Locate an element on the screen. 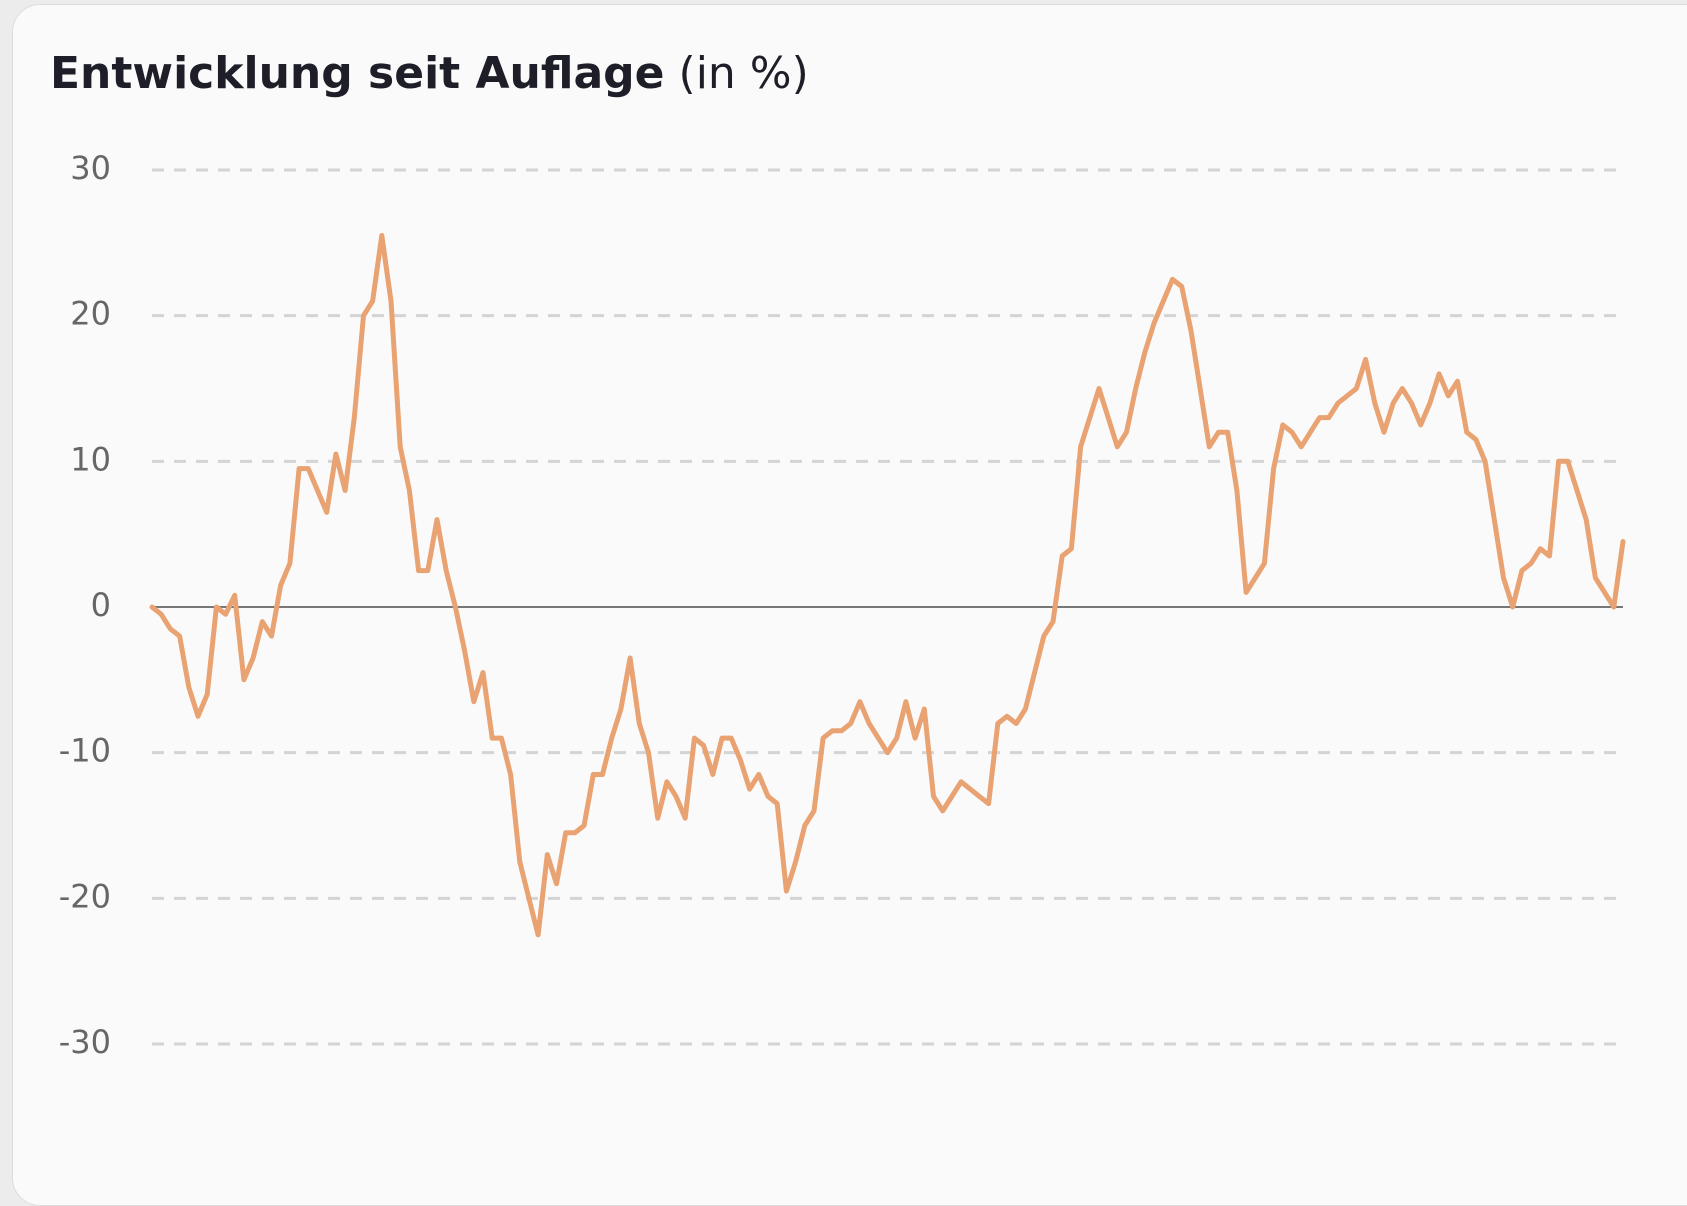 The image size is (1687, 1206). chart-title-group: Entwicklung seit Auflage (in %) is located at coordinates (429, 73).